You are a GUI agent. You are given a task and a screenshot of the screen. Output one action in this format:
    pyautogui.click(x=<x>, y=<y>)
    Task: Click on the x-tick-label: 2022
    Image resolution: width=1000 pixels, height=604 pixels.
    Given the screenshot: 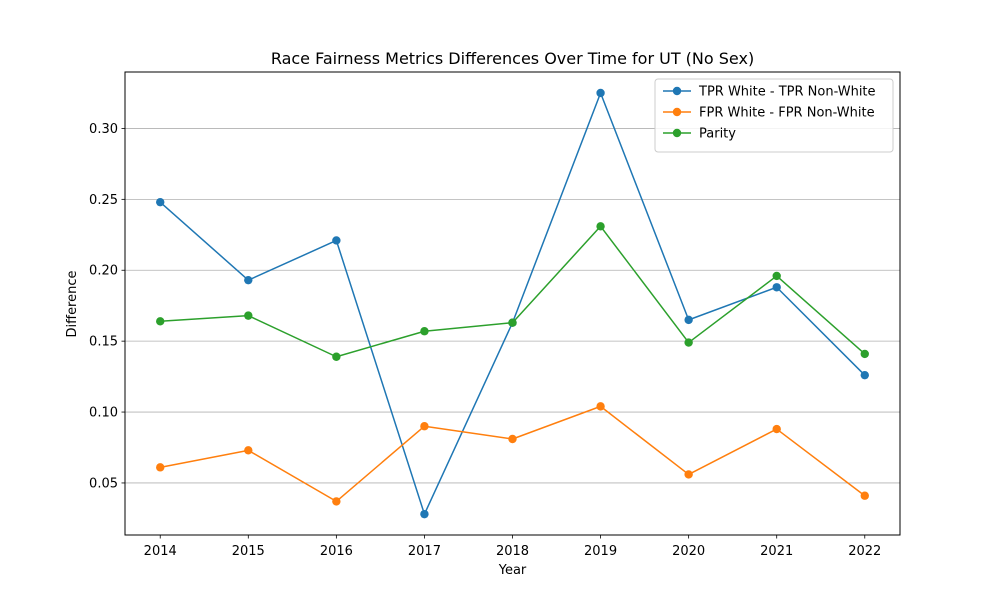 What is the action you would take?
    pyautogui.click(x=864, y=551)
    